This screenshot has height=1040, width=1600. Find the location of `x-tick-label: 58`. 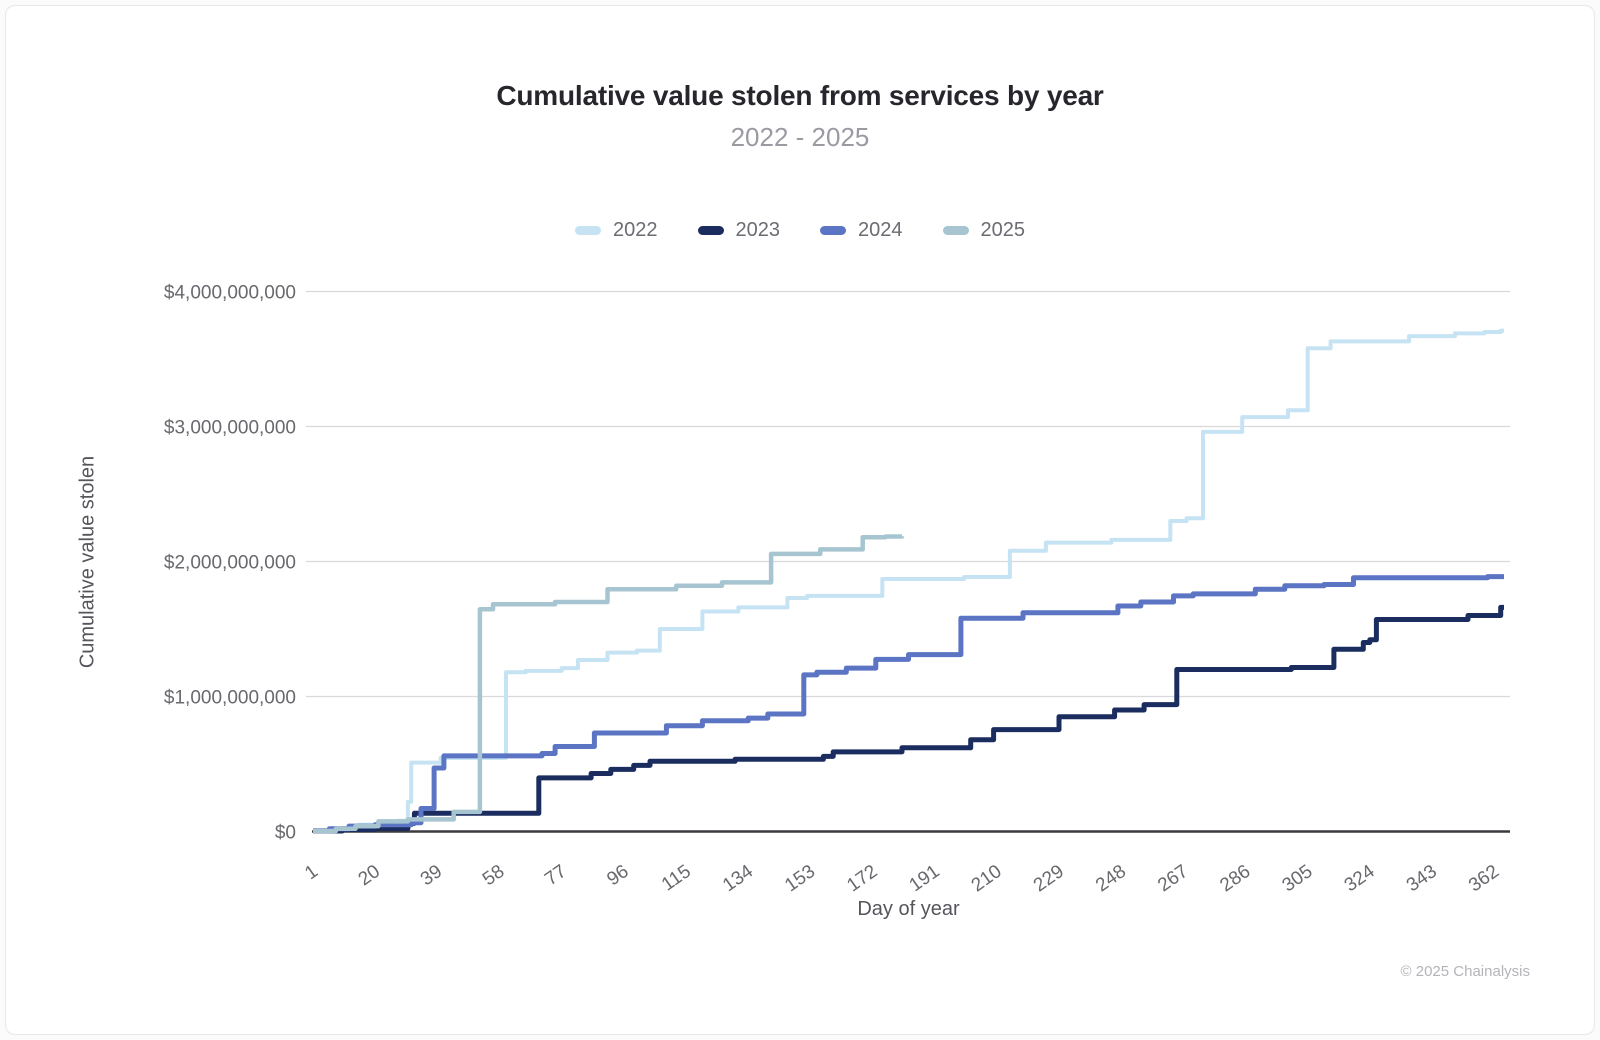

x-tick-label: 58 is located at coordinates (493, 875).